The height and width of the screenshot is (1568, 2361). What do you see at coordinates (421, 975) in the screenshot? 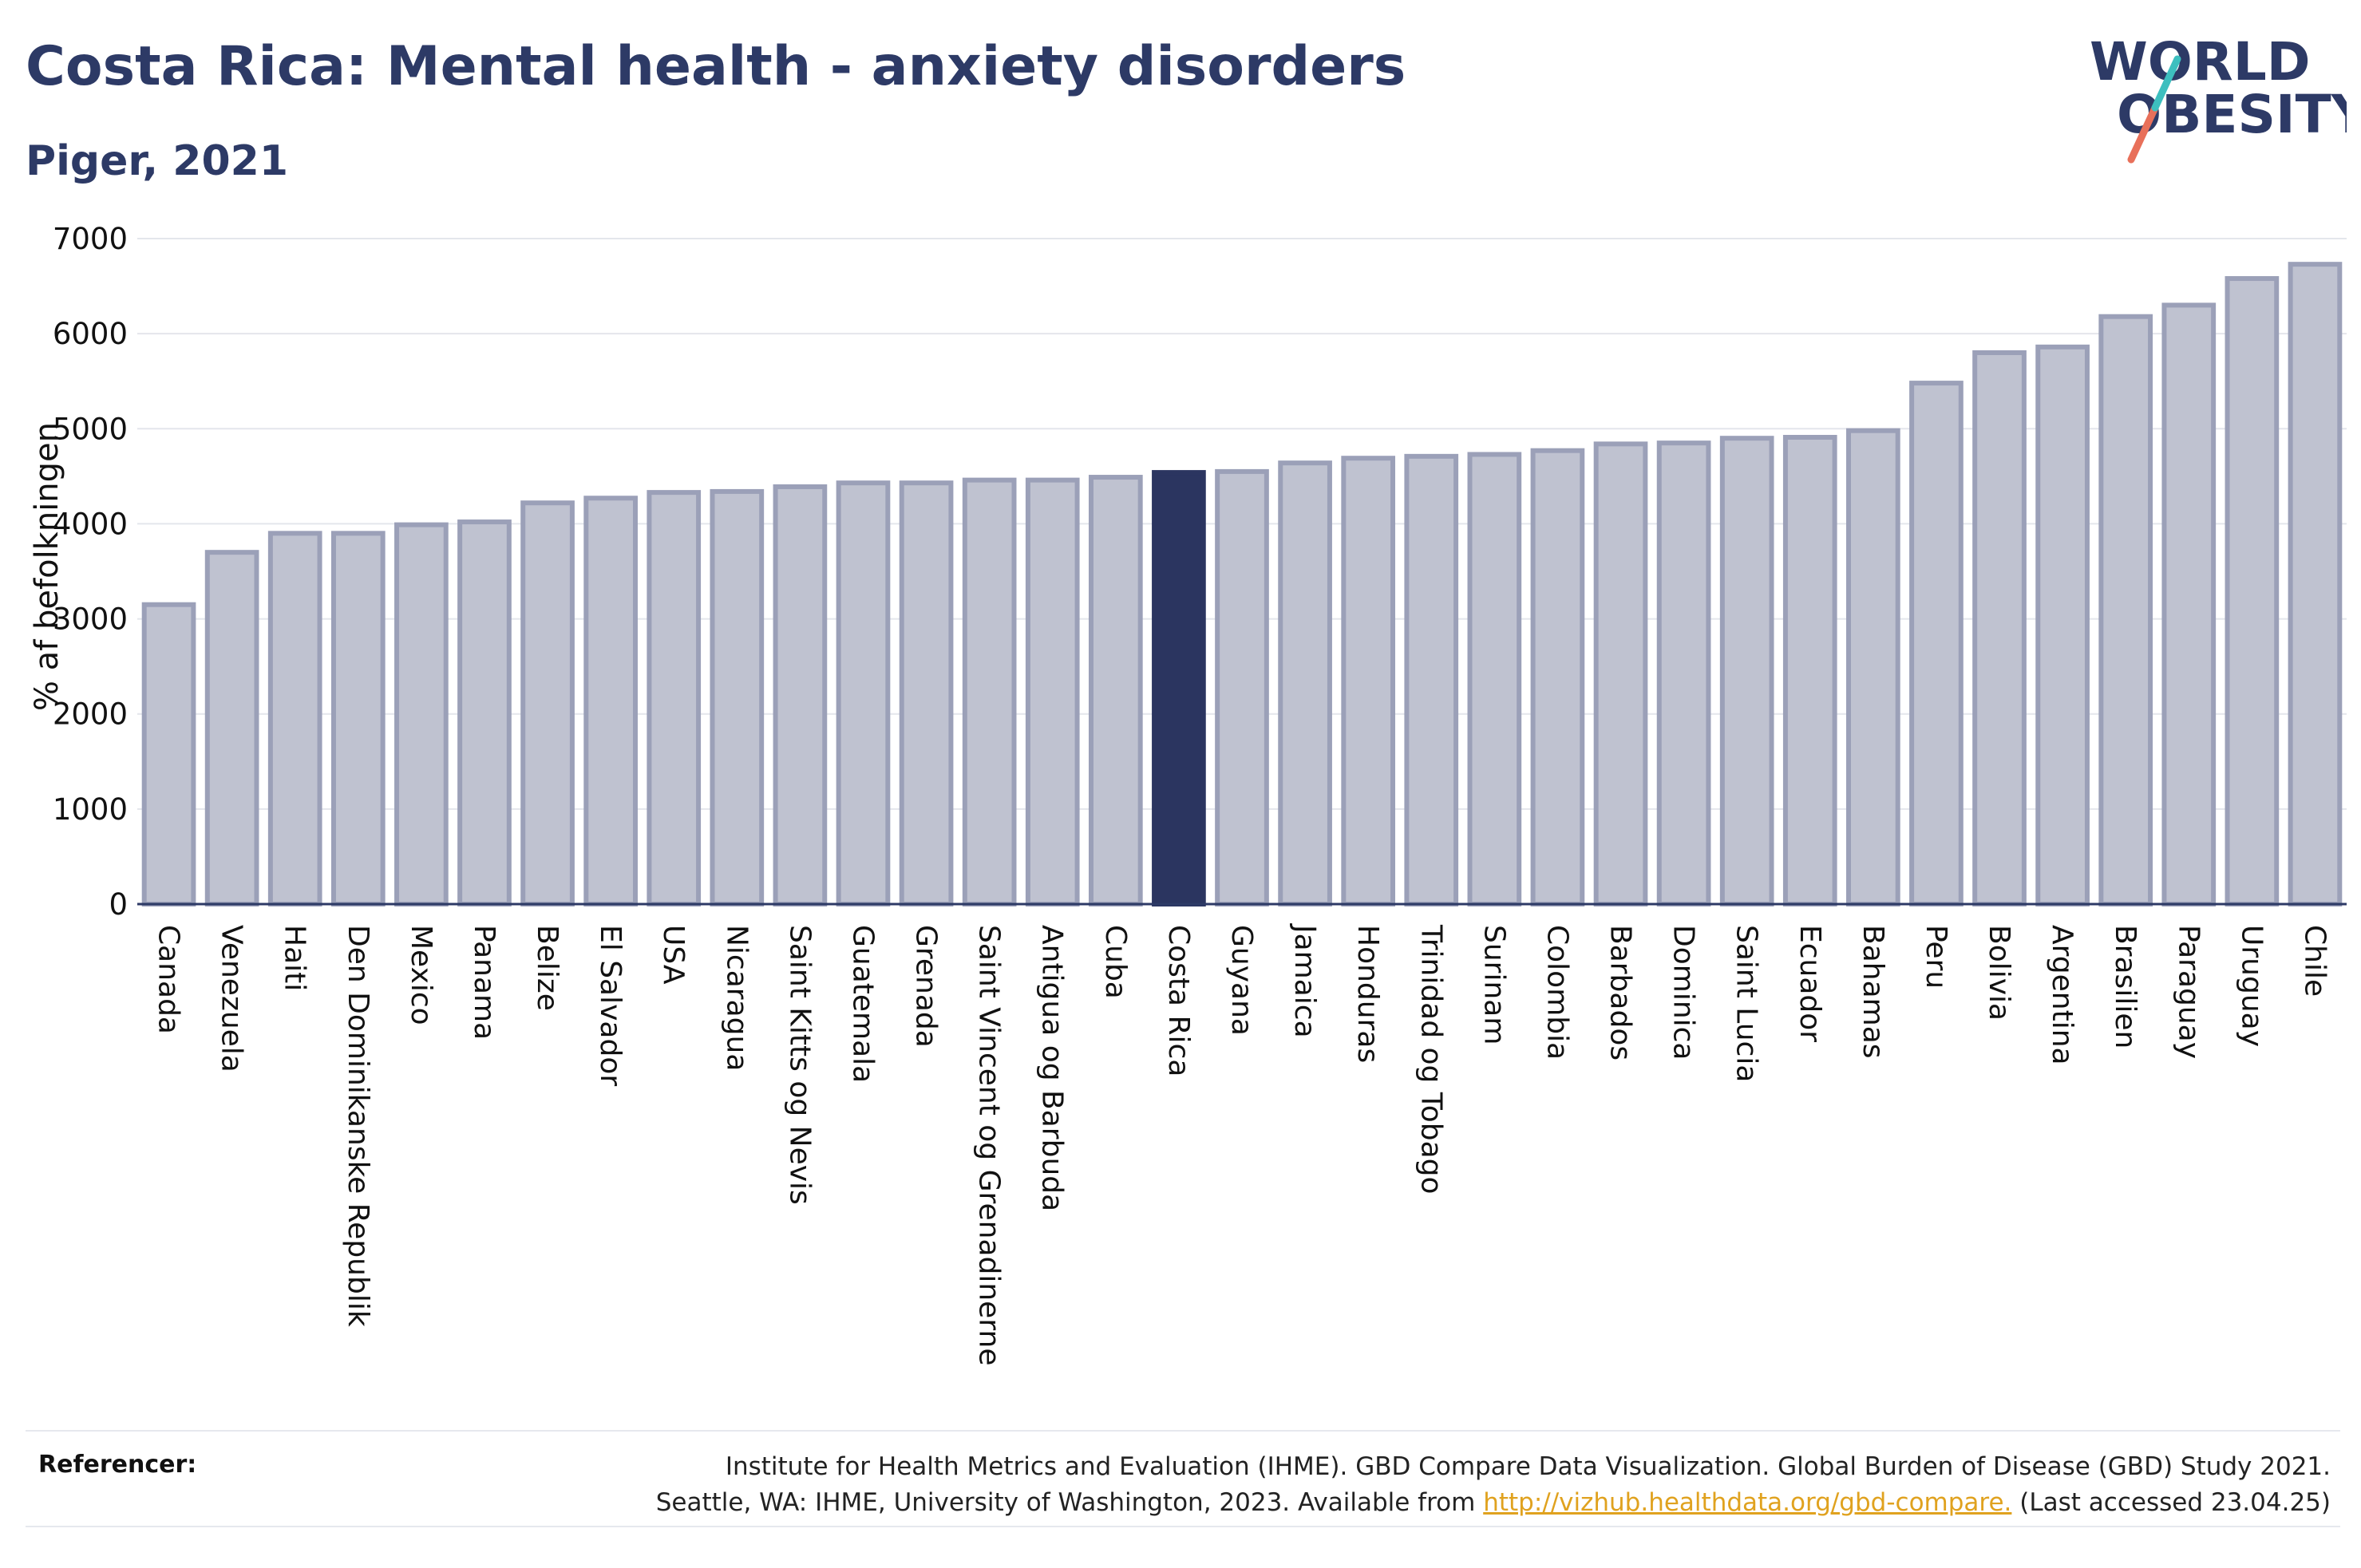
I see `x-tick-label: Mexico` at bounding box center [421, 975].